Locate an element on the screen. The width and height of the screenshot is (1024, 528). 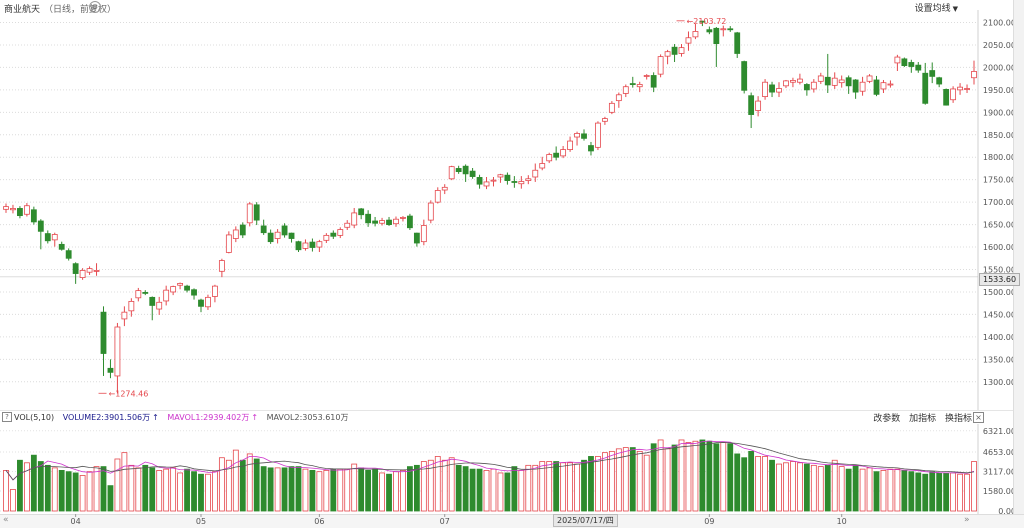
price-tick-label: 2000.00 is located at coordinates (999, 67).